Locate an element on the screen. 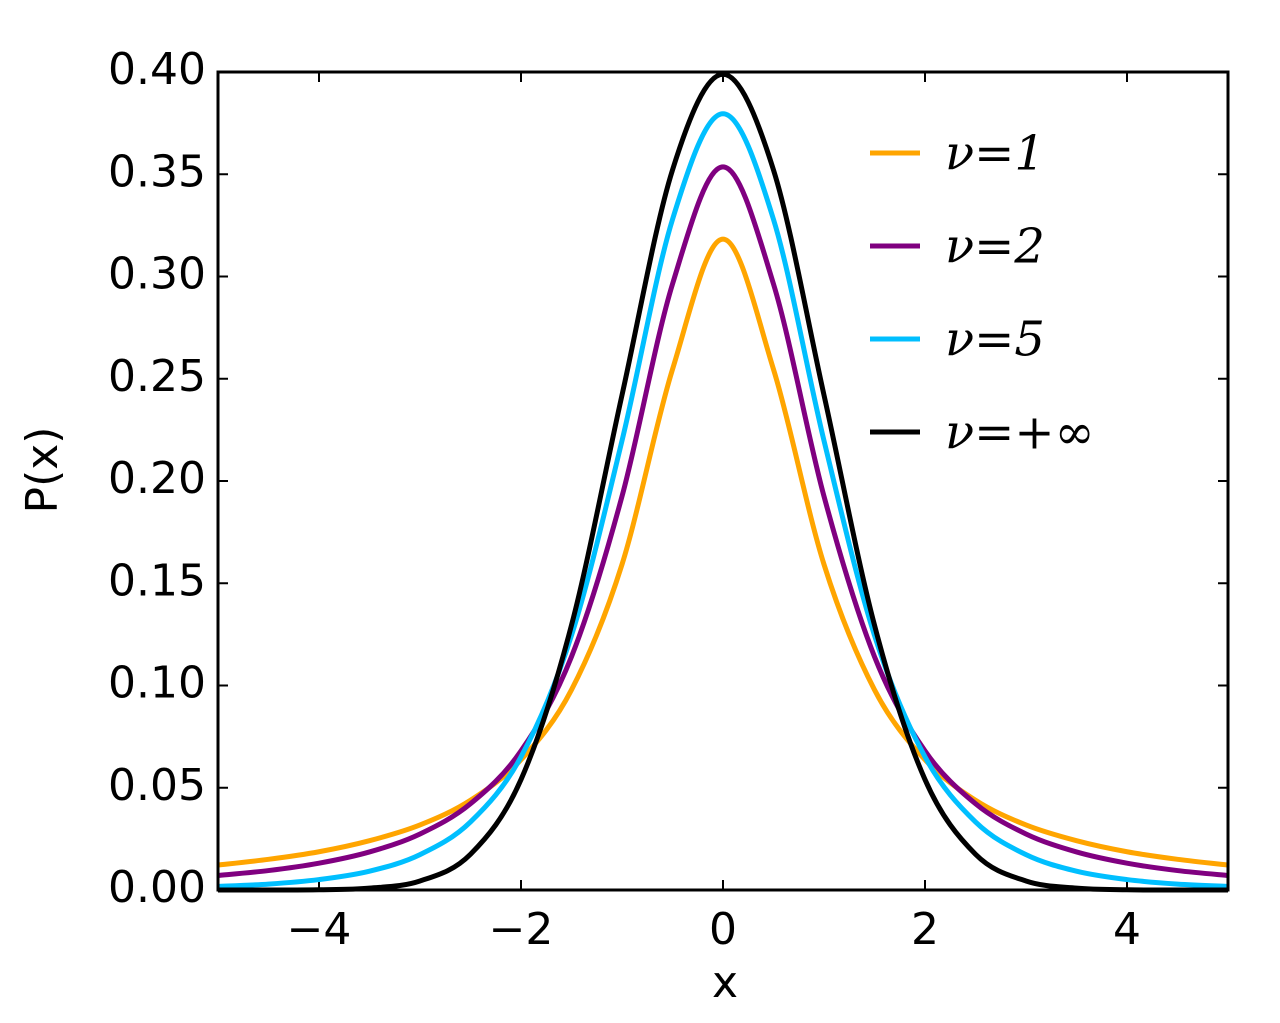  y-tick-label: 0.20 is located at coordinates (157, 478).